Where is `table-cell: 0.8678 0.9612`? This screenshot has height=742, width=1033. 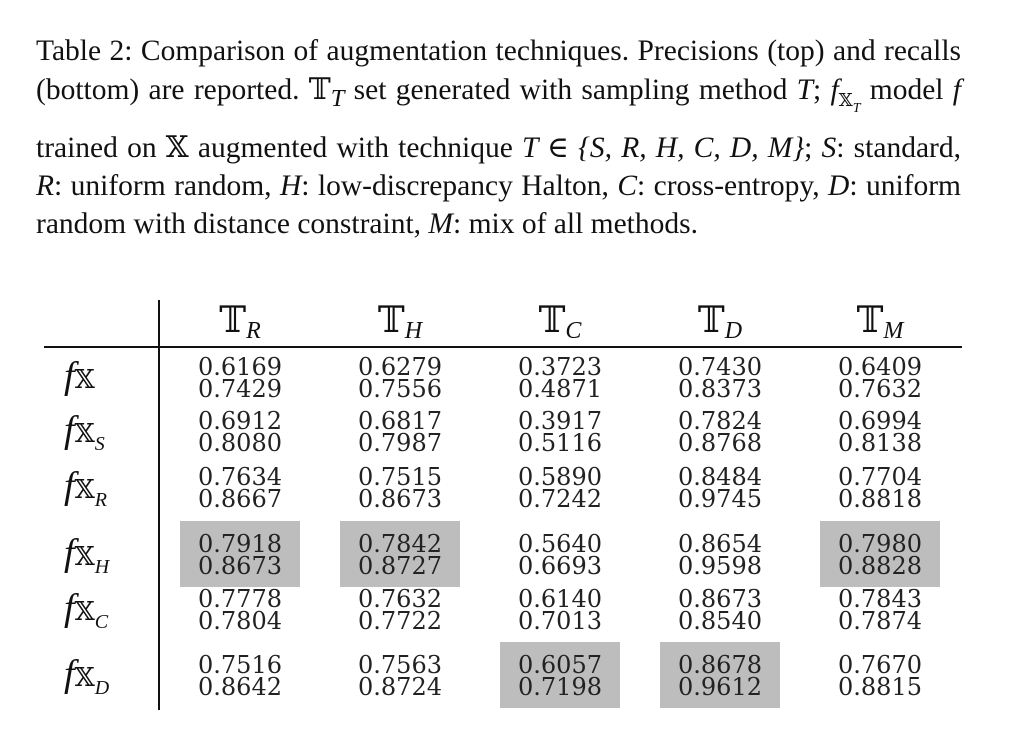 table-cell: 0.8678 0.9612 is located at coordinates (720, 675).